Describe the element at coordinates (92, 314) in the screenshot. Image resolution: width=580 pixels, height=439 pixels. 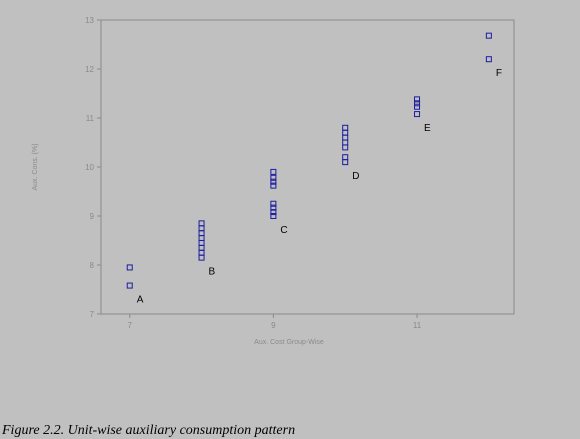
I see `y-tick-label: 7` at that location.